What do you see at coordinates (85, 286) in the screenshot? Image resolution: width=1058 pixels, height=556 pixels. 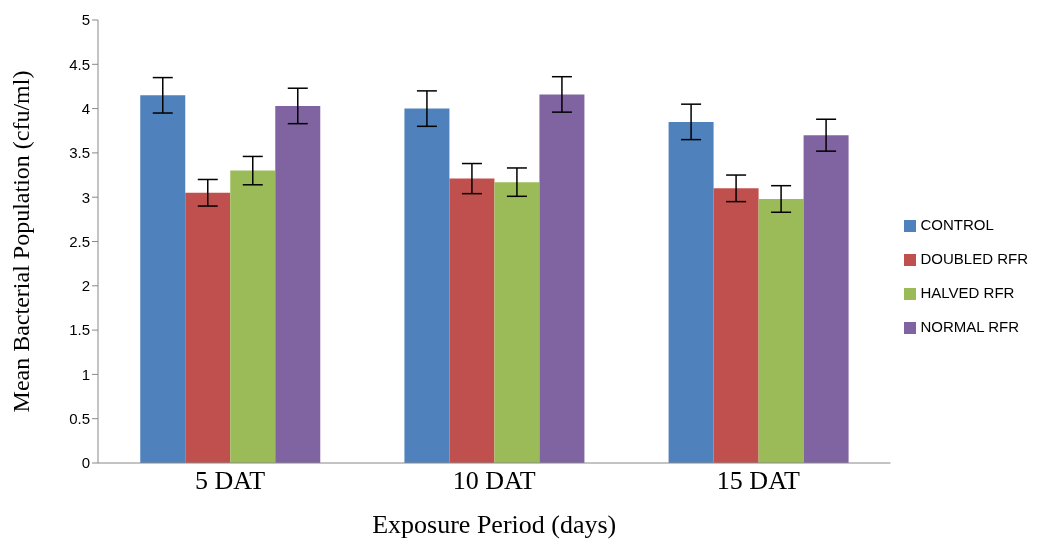 I see `y-tick-label: 2` at bounding box center [85, 286].